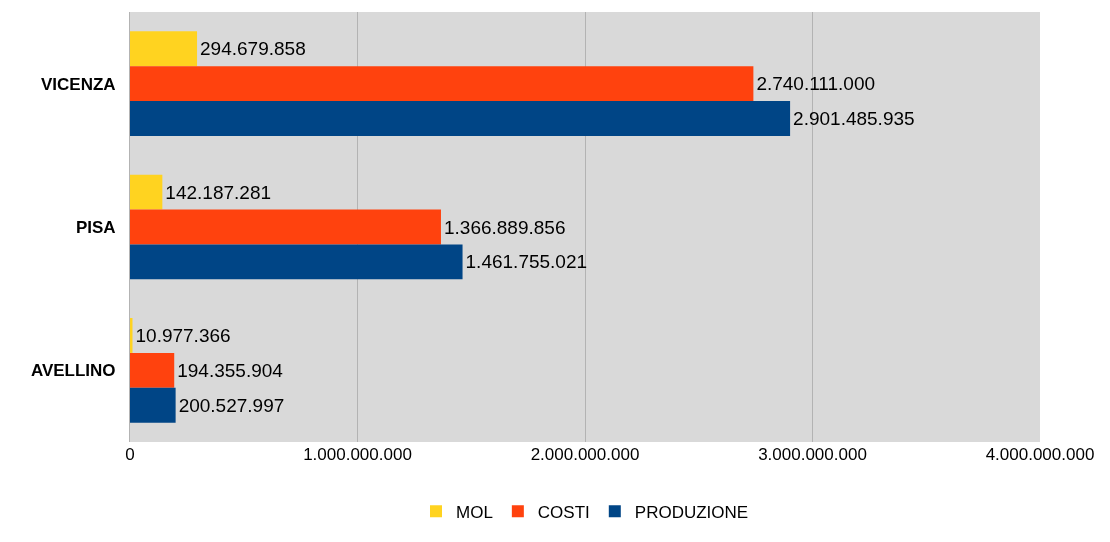  What do you see at coordinates (854, 119) in the screenshot?
I see `data-label: 2.901.485.935` at bounding box center [854, 119].